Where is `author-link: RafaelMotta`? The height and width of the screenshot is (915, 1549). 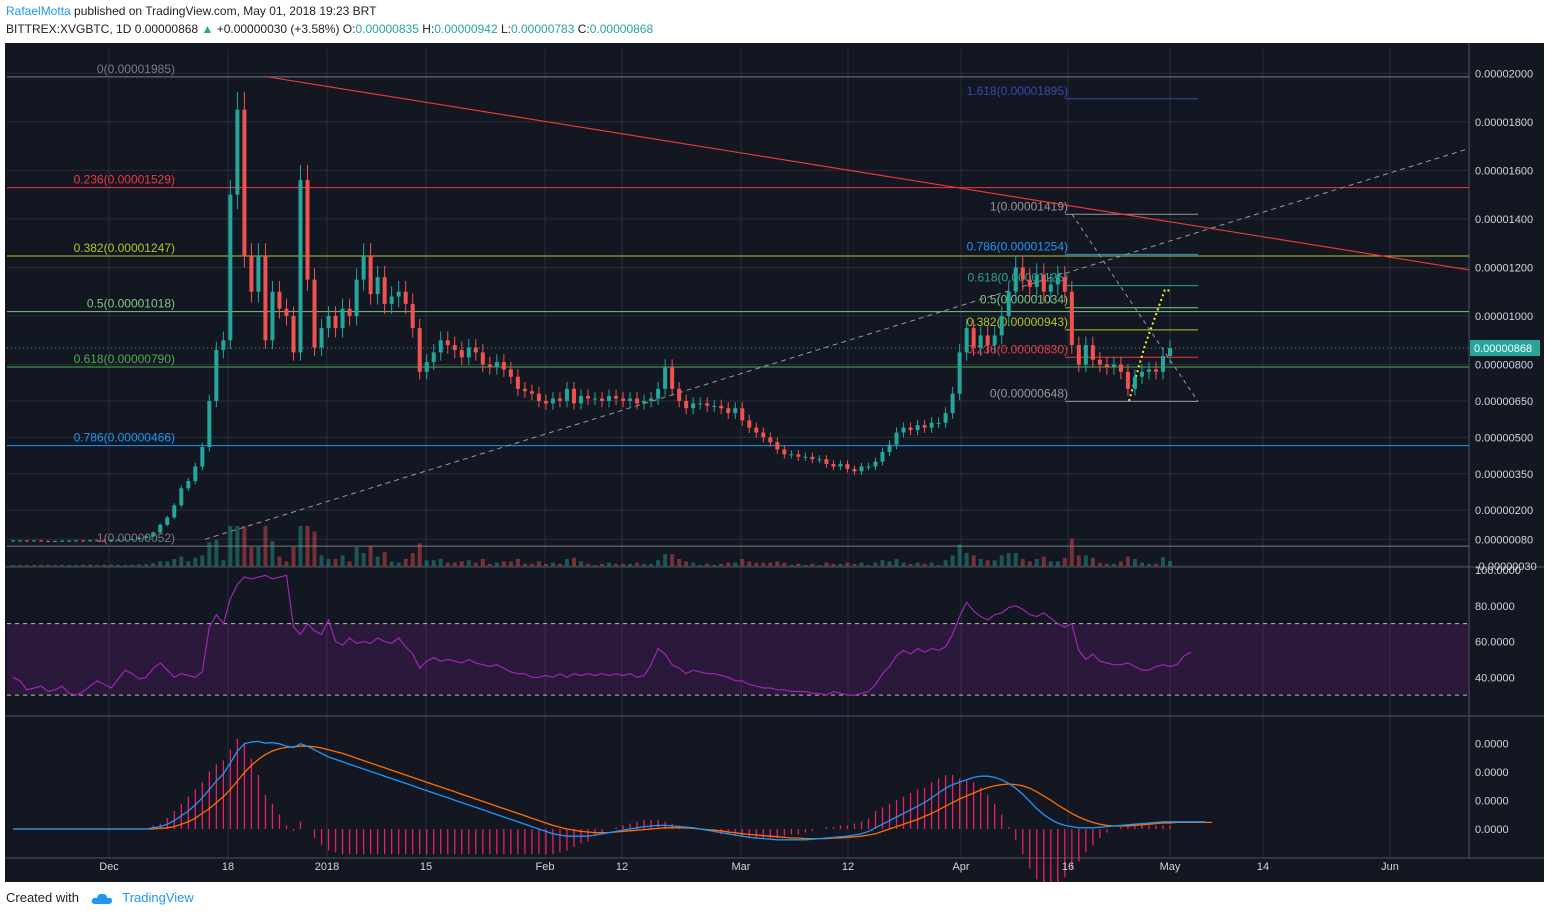 author-link: RafaelMotta is located at coordinates (38, 11).